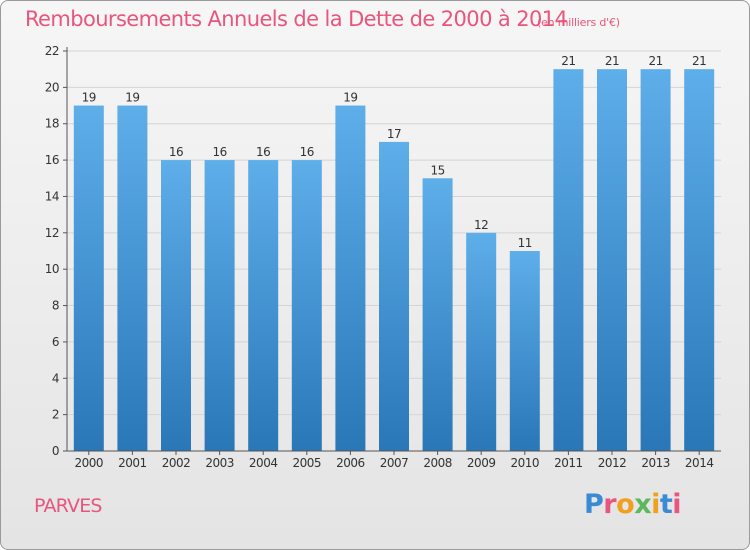 Image resolution: width=750 pixels, height=550 pixels. Describe the element at coordinates (176, 463) in the screenshot. I see `x-tick-label: 2002` at that location.